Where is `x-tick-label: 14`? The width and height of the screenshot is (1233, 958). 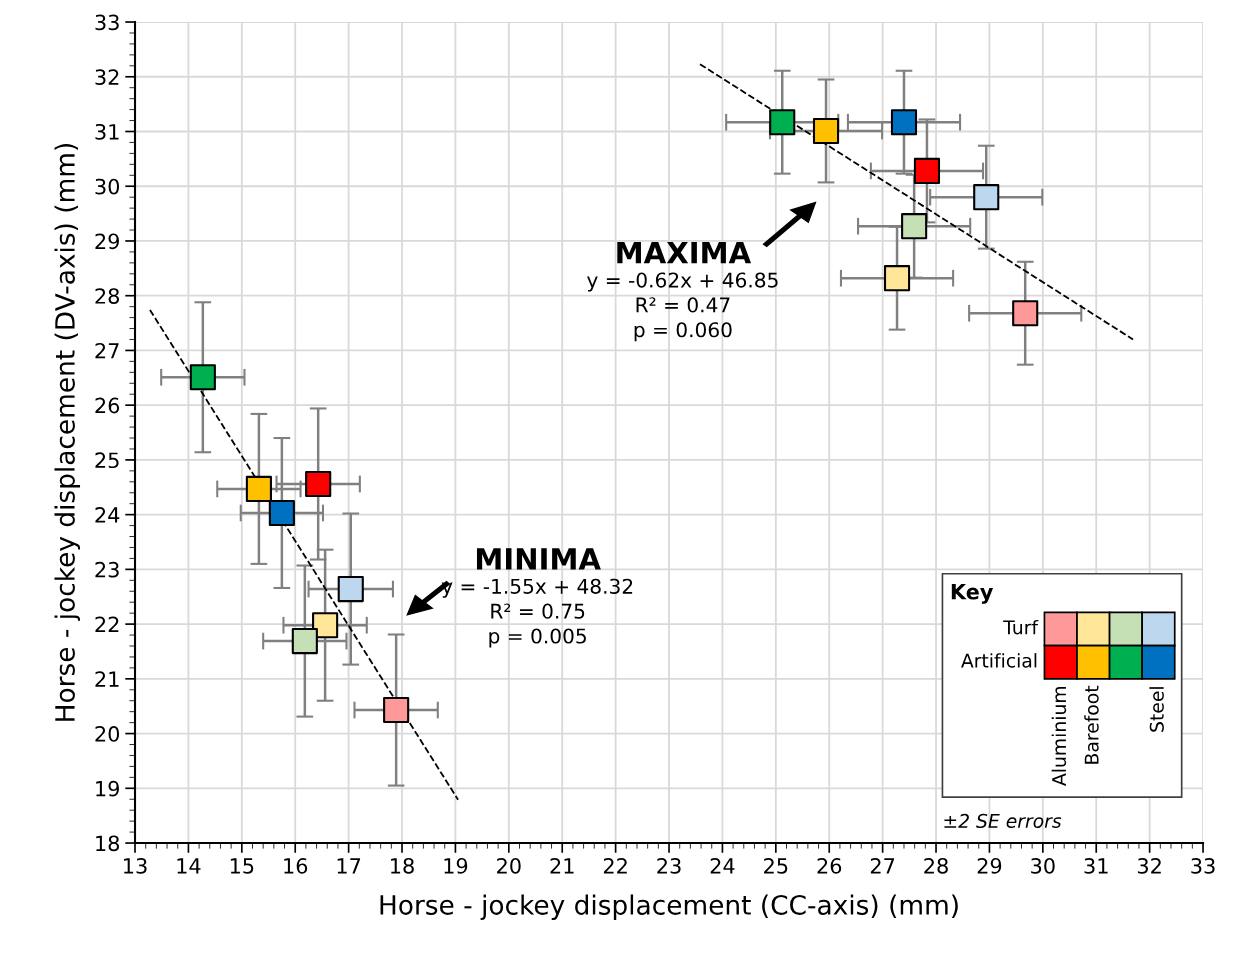
x-tick-label: 14 is located at coordinates (189, 866).